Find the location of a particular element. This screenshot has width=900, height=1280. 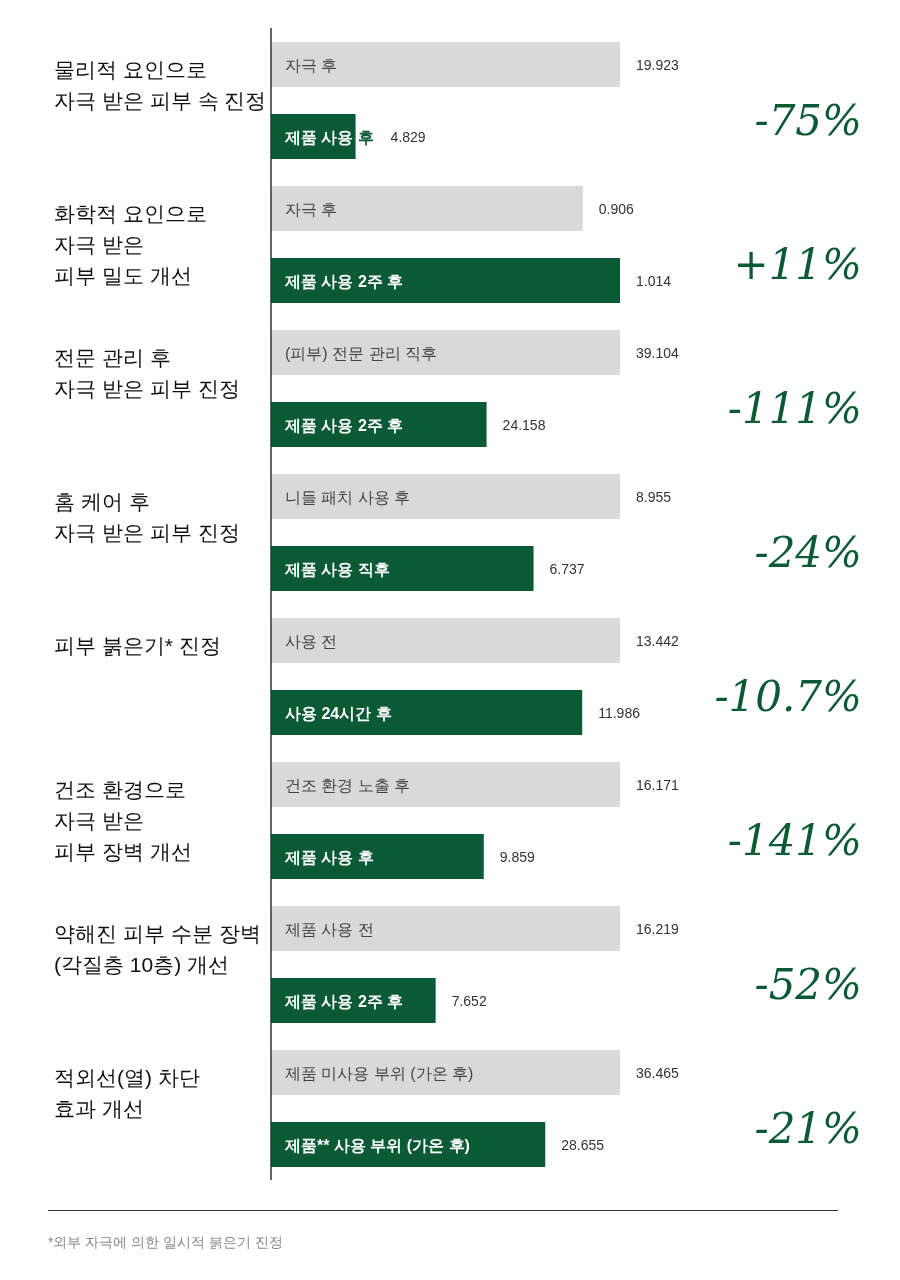

data-label: 13.442 is located at coordinates (658, 640).